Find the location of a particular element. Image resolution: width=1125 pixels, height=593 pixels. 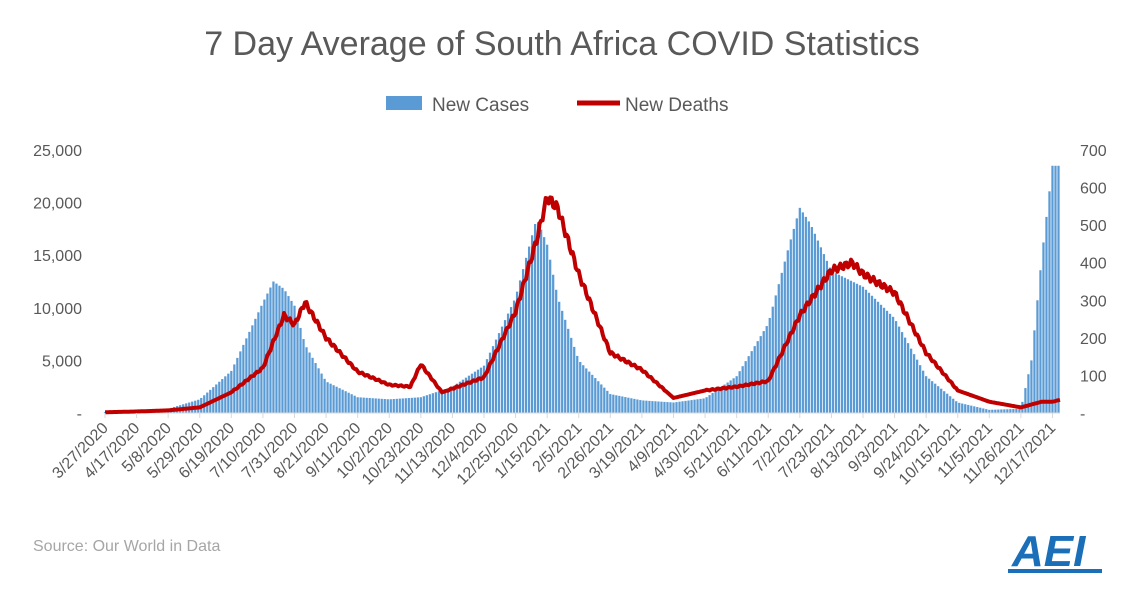

y-left-tick-label: 25,000 is located at coordinates (57, 151).